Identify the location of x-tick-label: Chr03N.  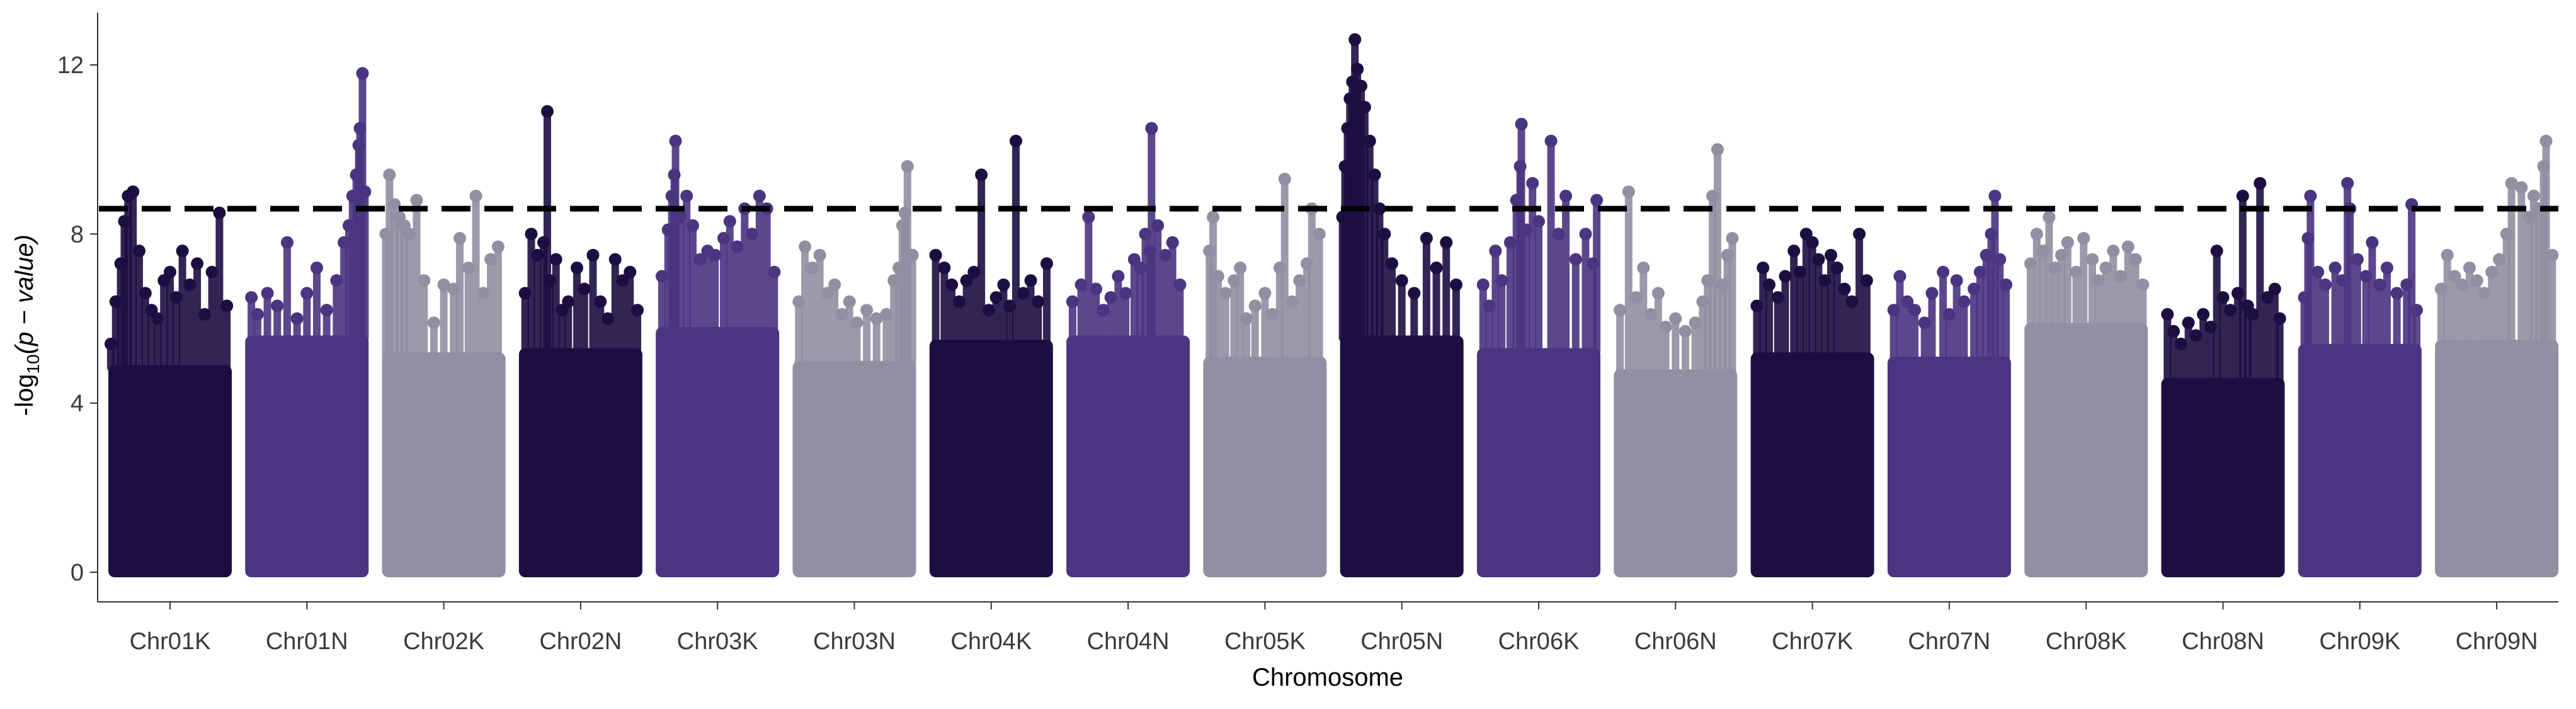
(854, 641).